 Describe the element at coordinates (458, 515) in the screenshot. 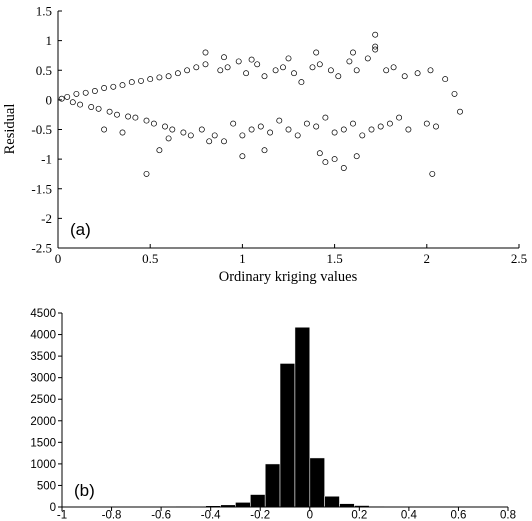

I see `x-tick-label: 0.6` at that location.